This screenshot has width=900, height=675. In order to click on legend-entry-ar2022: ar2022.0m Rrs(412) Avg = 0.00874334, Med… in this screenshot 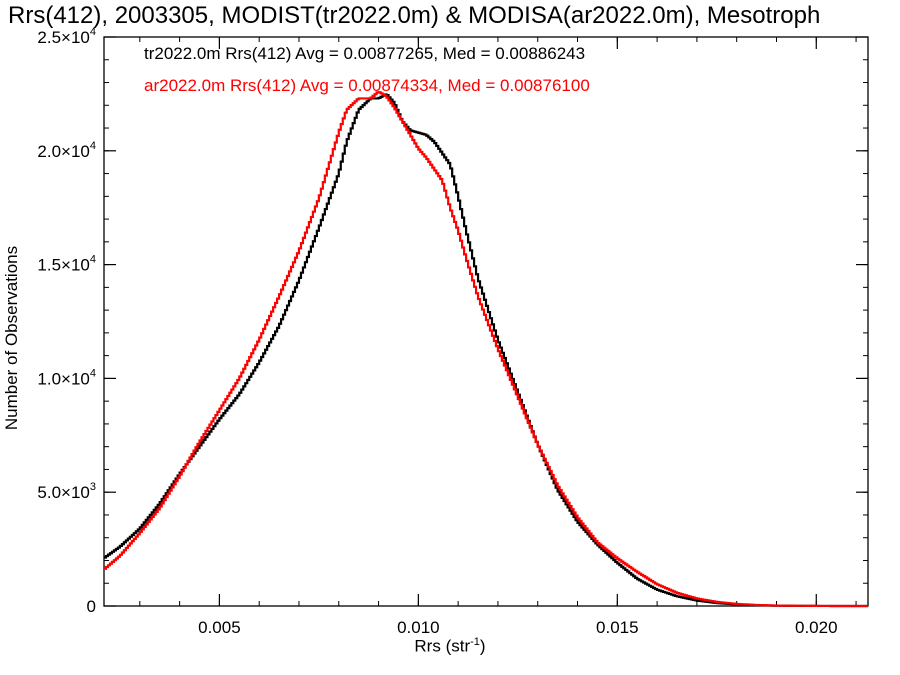, I will do `click(367, 85)`.